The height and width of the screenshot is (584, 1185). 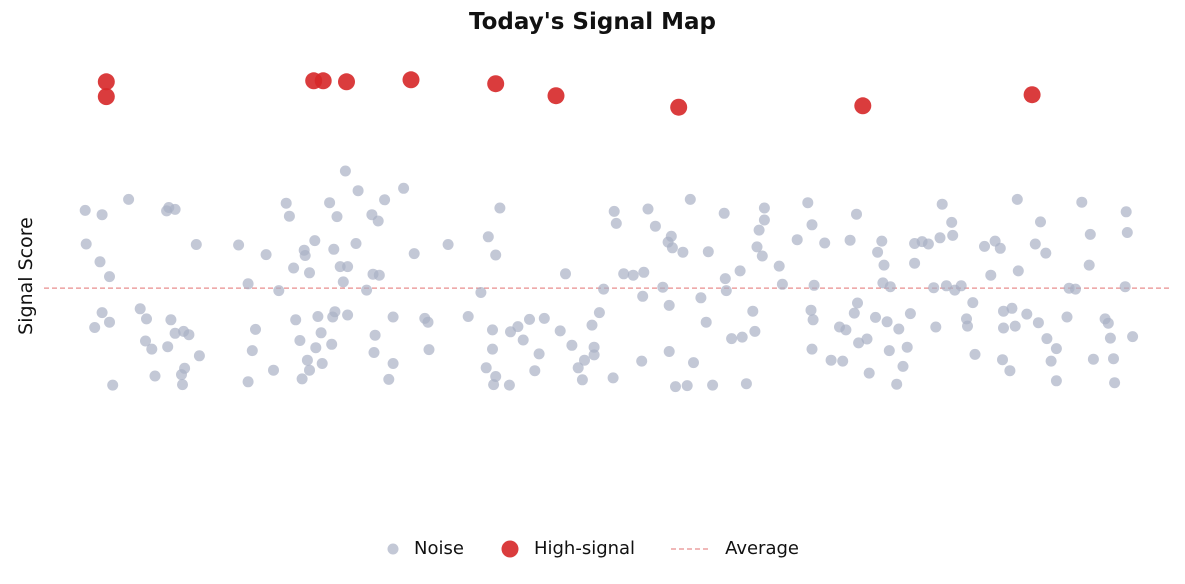 I want to click on legend: Noise High-signal Average, so click(x=592, y=548).